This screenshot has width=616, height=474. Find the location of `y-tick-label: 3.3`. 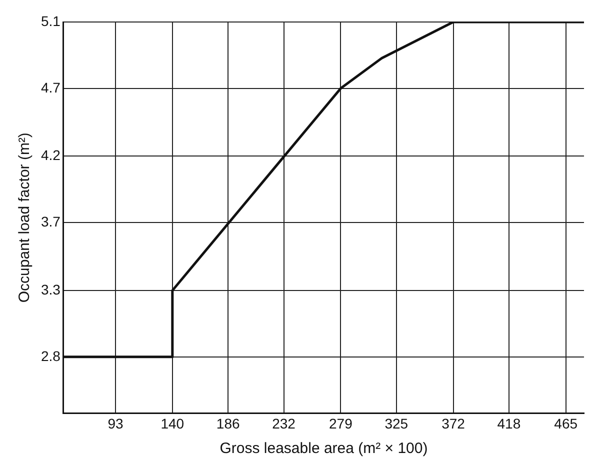

y-tick-label: 3.3 is located at coordinates (50, 289).